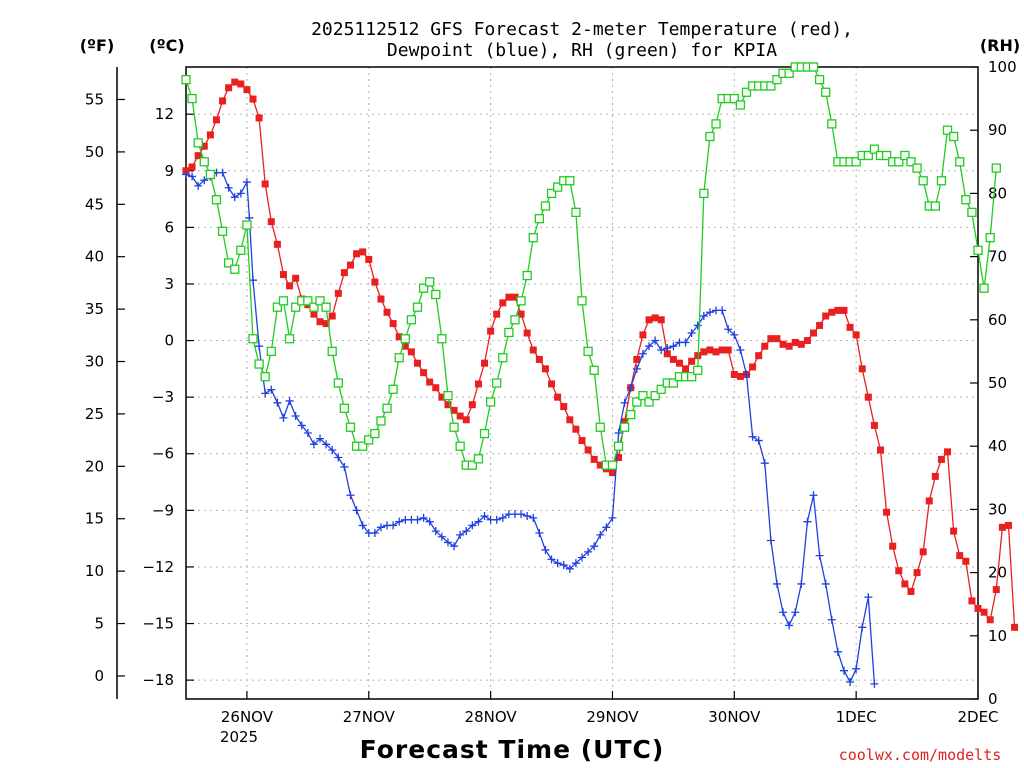 The image size is (1024, 768). Describe the element at coordinates (512, 749) in the screenshot. I see `x-axis-title: Forecast Time (UTC)` at that location.